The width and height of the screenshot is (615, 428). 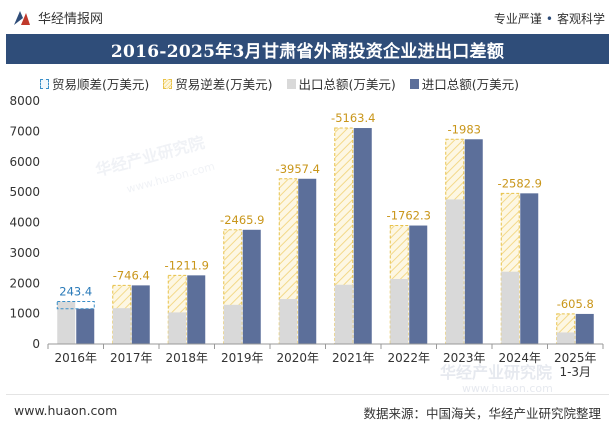 What do you see at coordinates (24, 101) in the screenshot?
I see `y-tick-label: 8000` at bounding box center [24, 101].